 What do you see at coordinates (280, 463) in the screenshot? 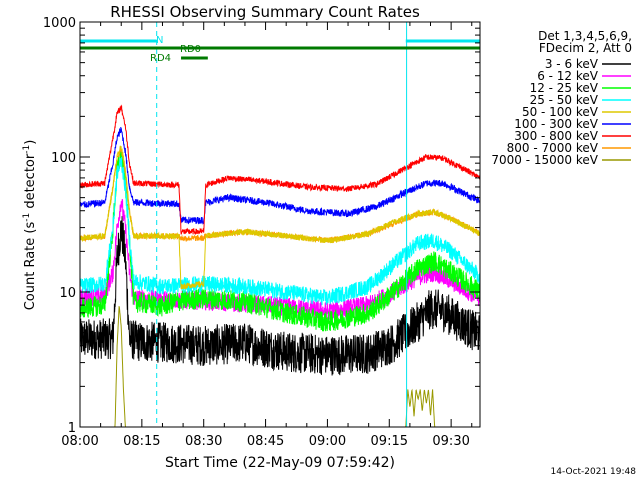
I see `x-axis-label: Start Time (22-May-09 07:59:42)` at bounding box center [280, 463].